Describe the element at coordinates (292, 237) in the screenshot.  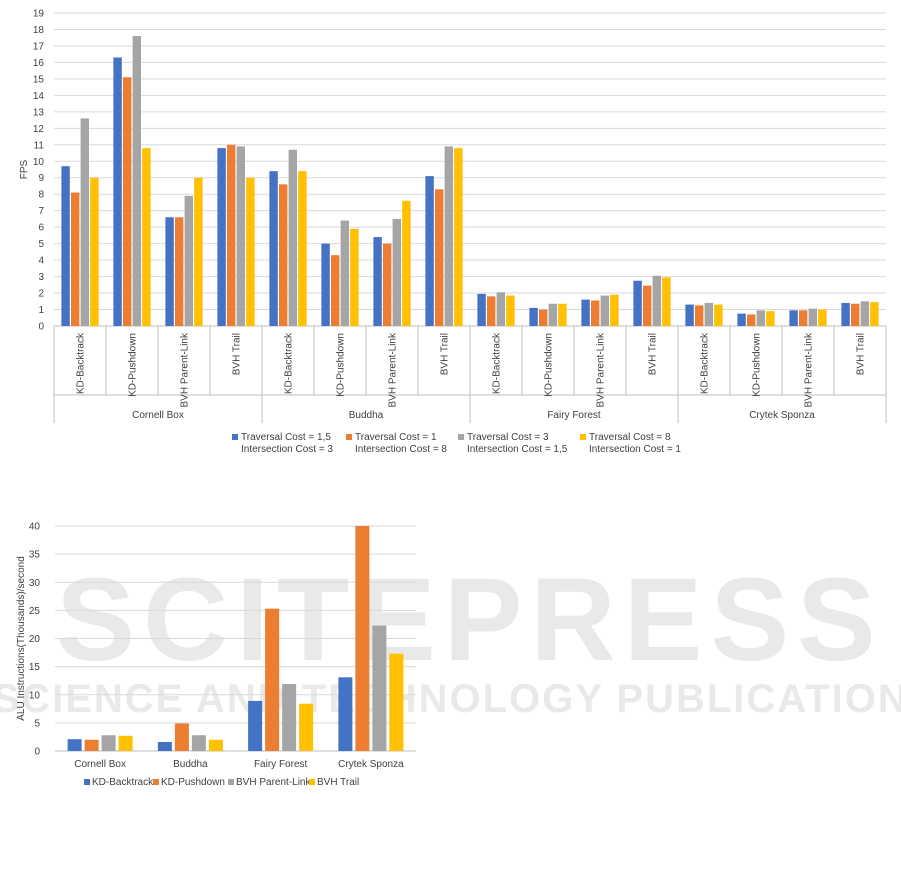
I see `bar-buddha-kd-backtrack-s3` at that location.